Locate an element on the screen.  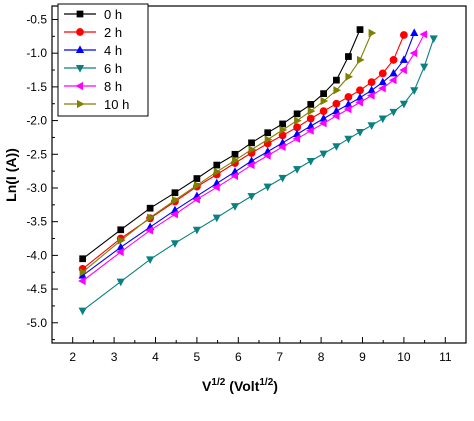
y-tick-label: -4.0 is located at coordinates (36, 255).